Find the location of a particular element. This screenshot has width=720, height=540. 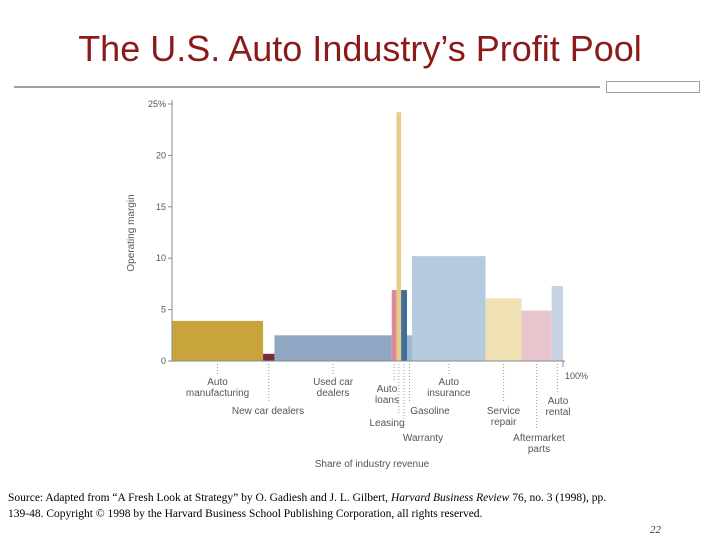

y-tick-label: 20 is located at coordinates (161, 155).